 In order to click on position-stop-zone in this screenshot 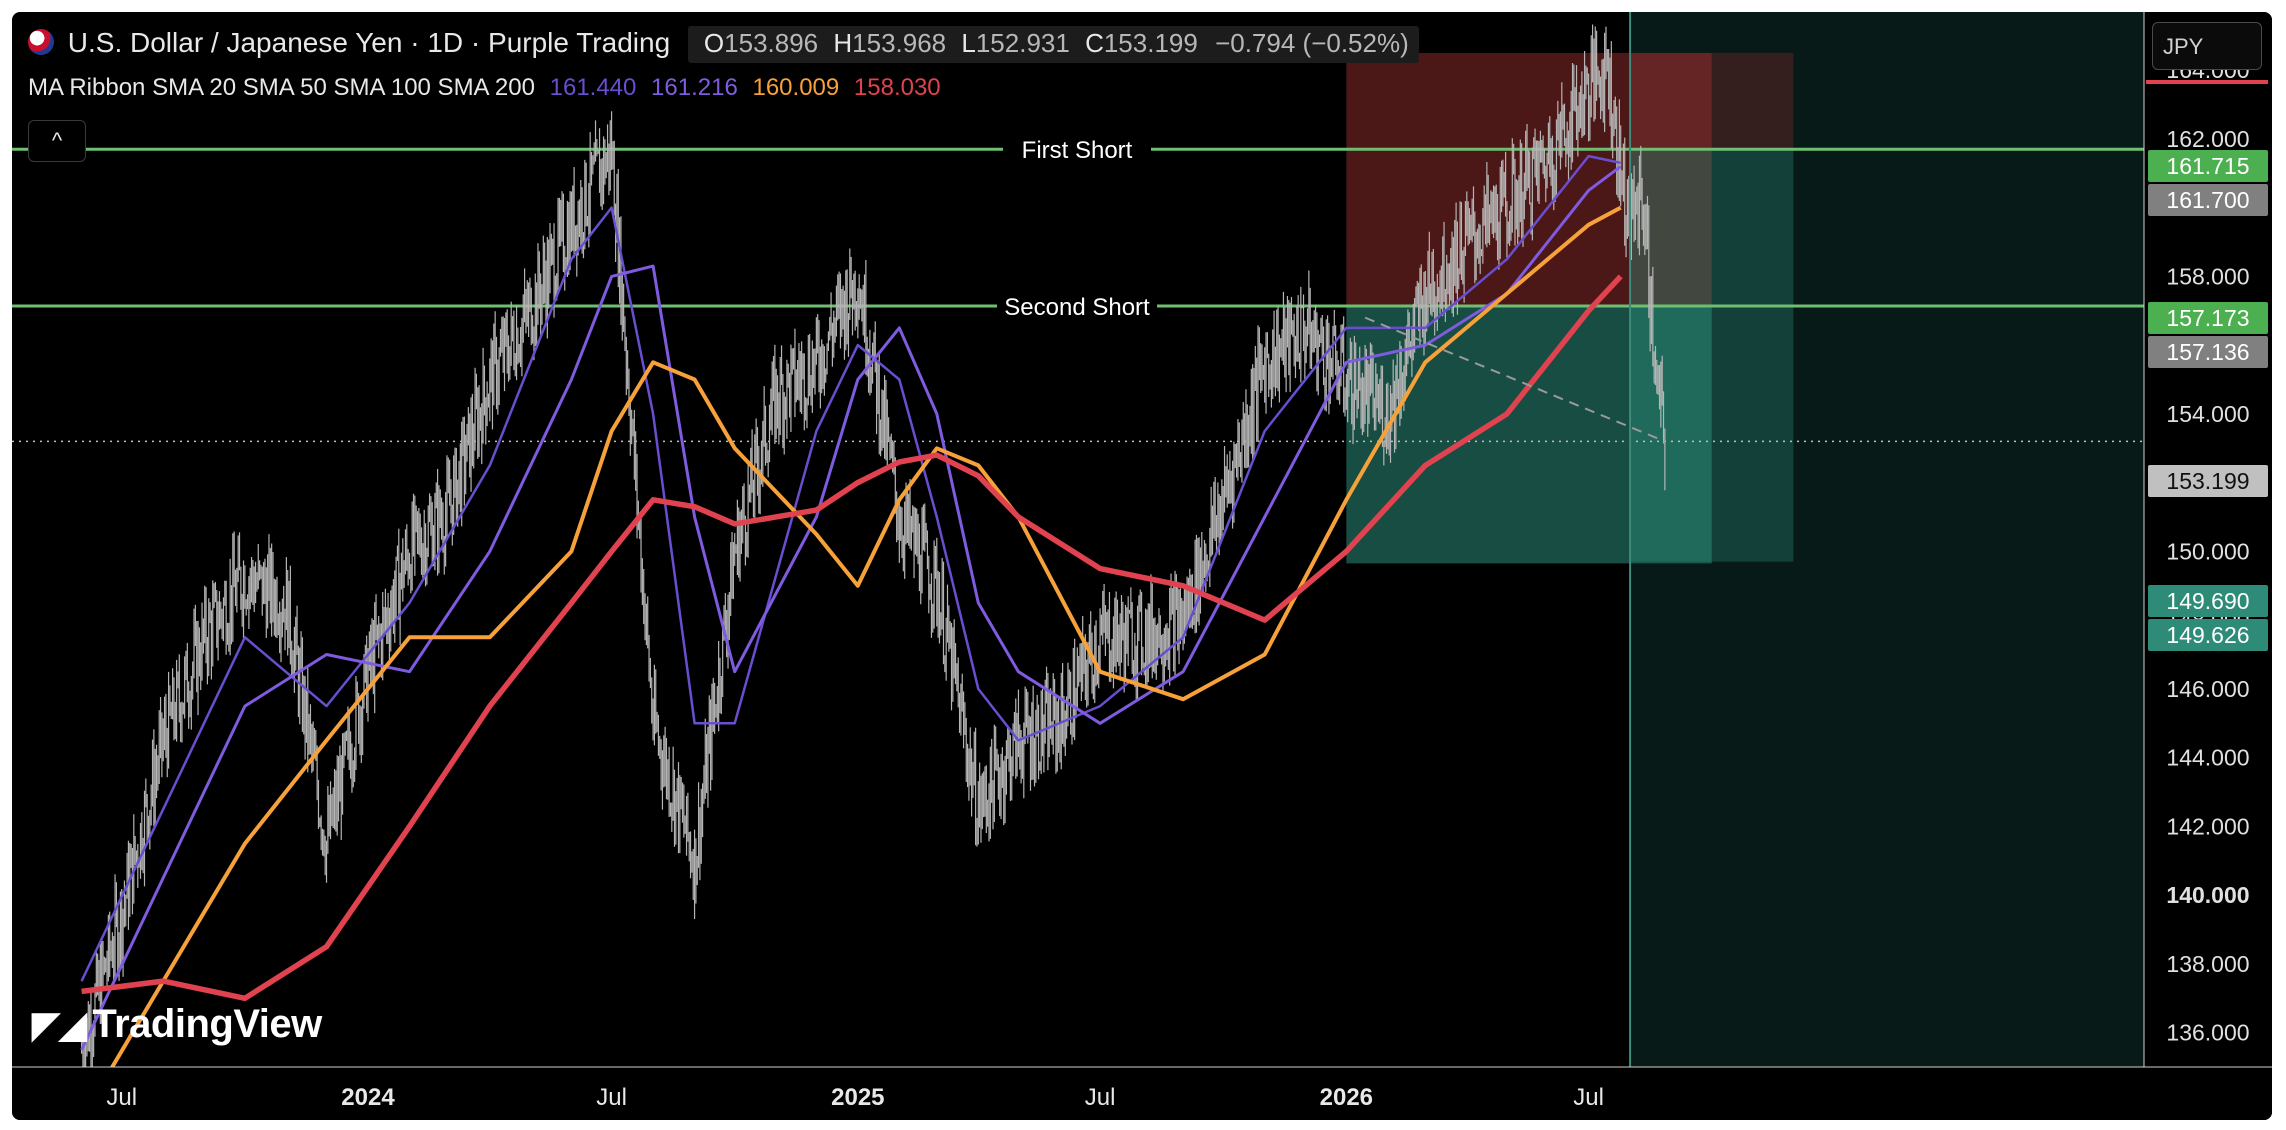, I will do `click(1712, 101)`.